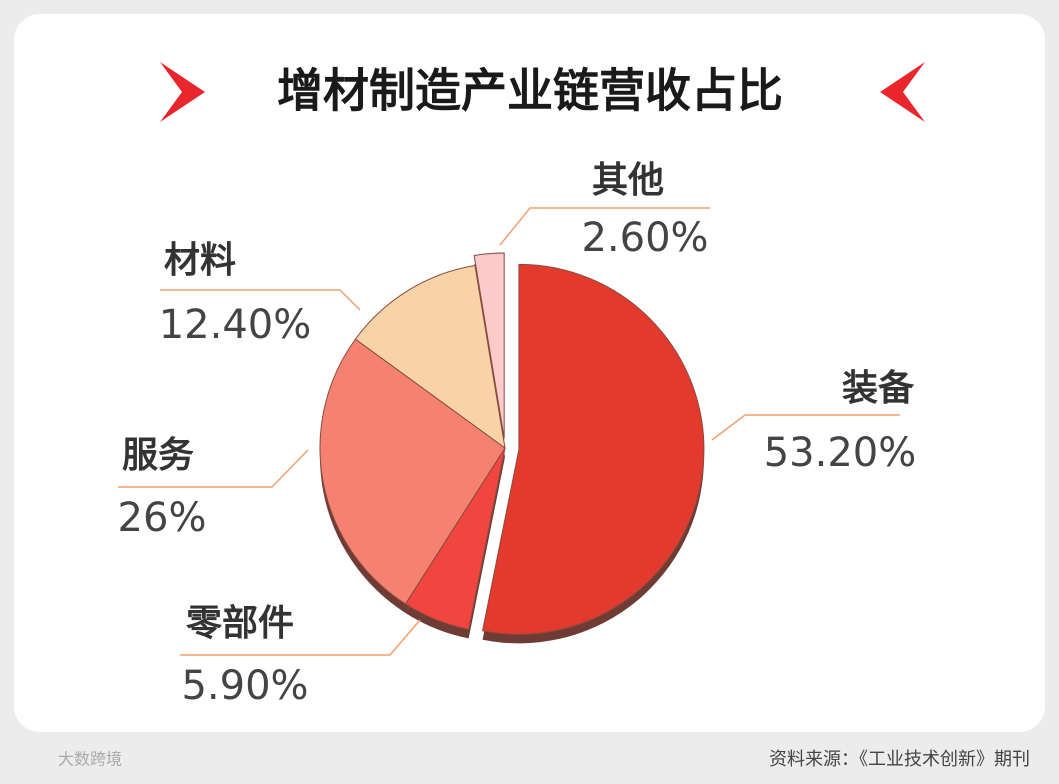  I want to click on brand: 大数跨境, so click(90, 759).